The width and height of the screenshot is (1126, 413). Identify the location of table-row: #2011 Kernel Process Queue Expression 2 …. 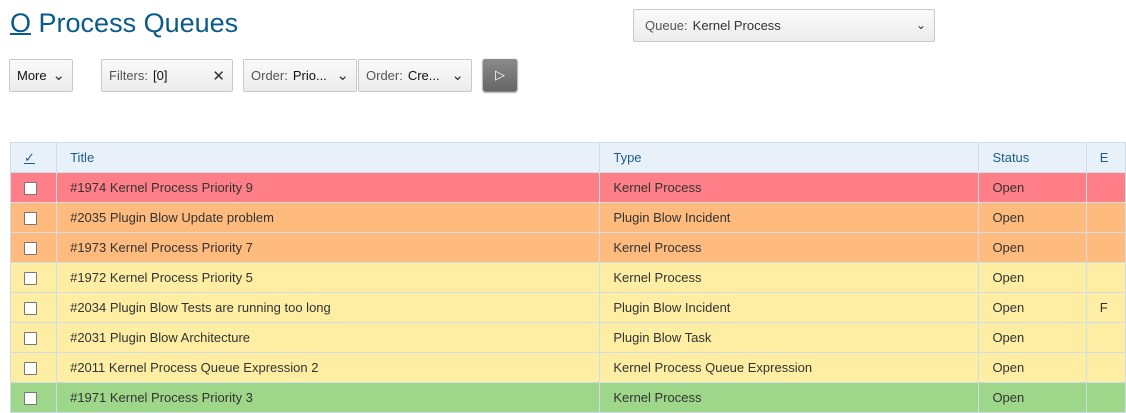
(567, 367).